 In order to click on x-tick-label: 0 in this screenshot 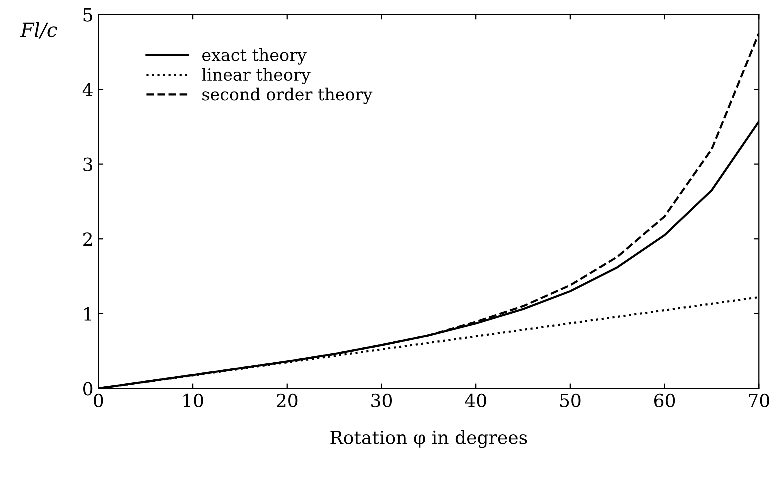, I will do `click(99, 401)`.